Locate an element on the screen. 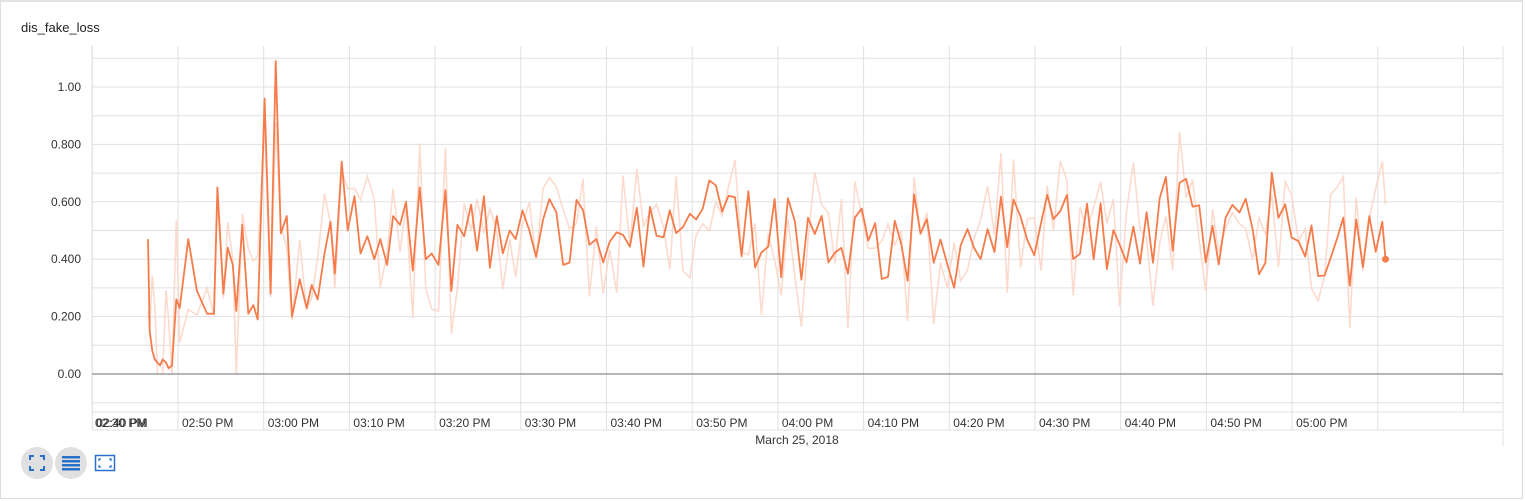 This screenshot has height=501, width=1525. y-tick-label: 0.600 is located at coordinates (66, 202).